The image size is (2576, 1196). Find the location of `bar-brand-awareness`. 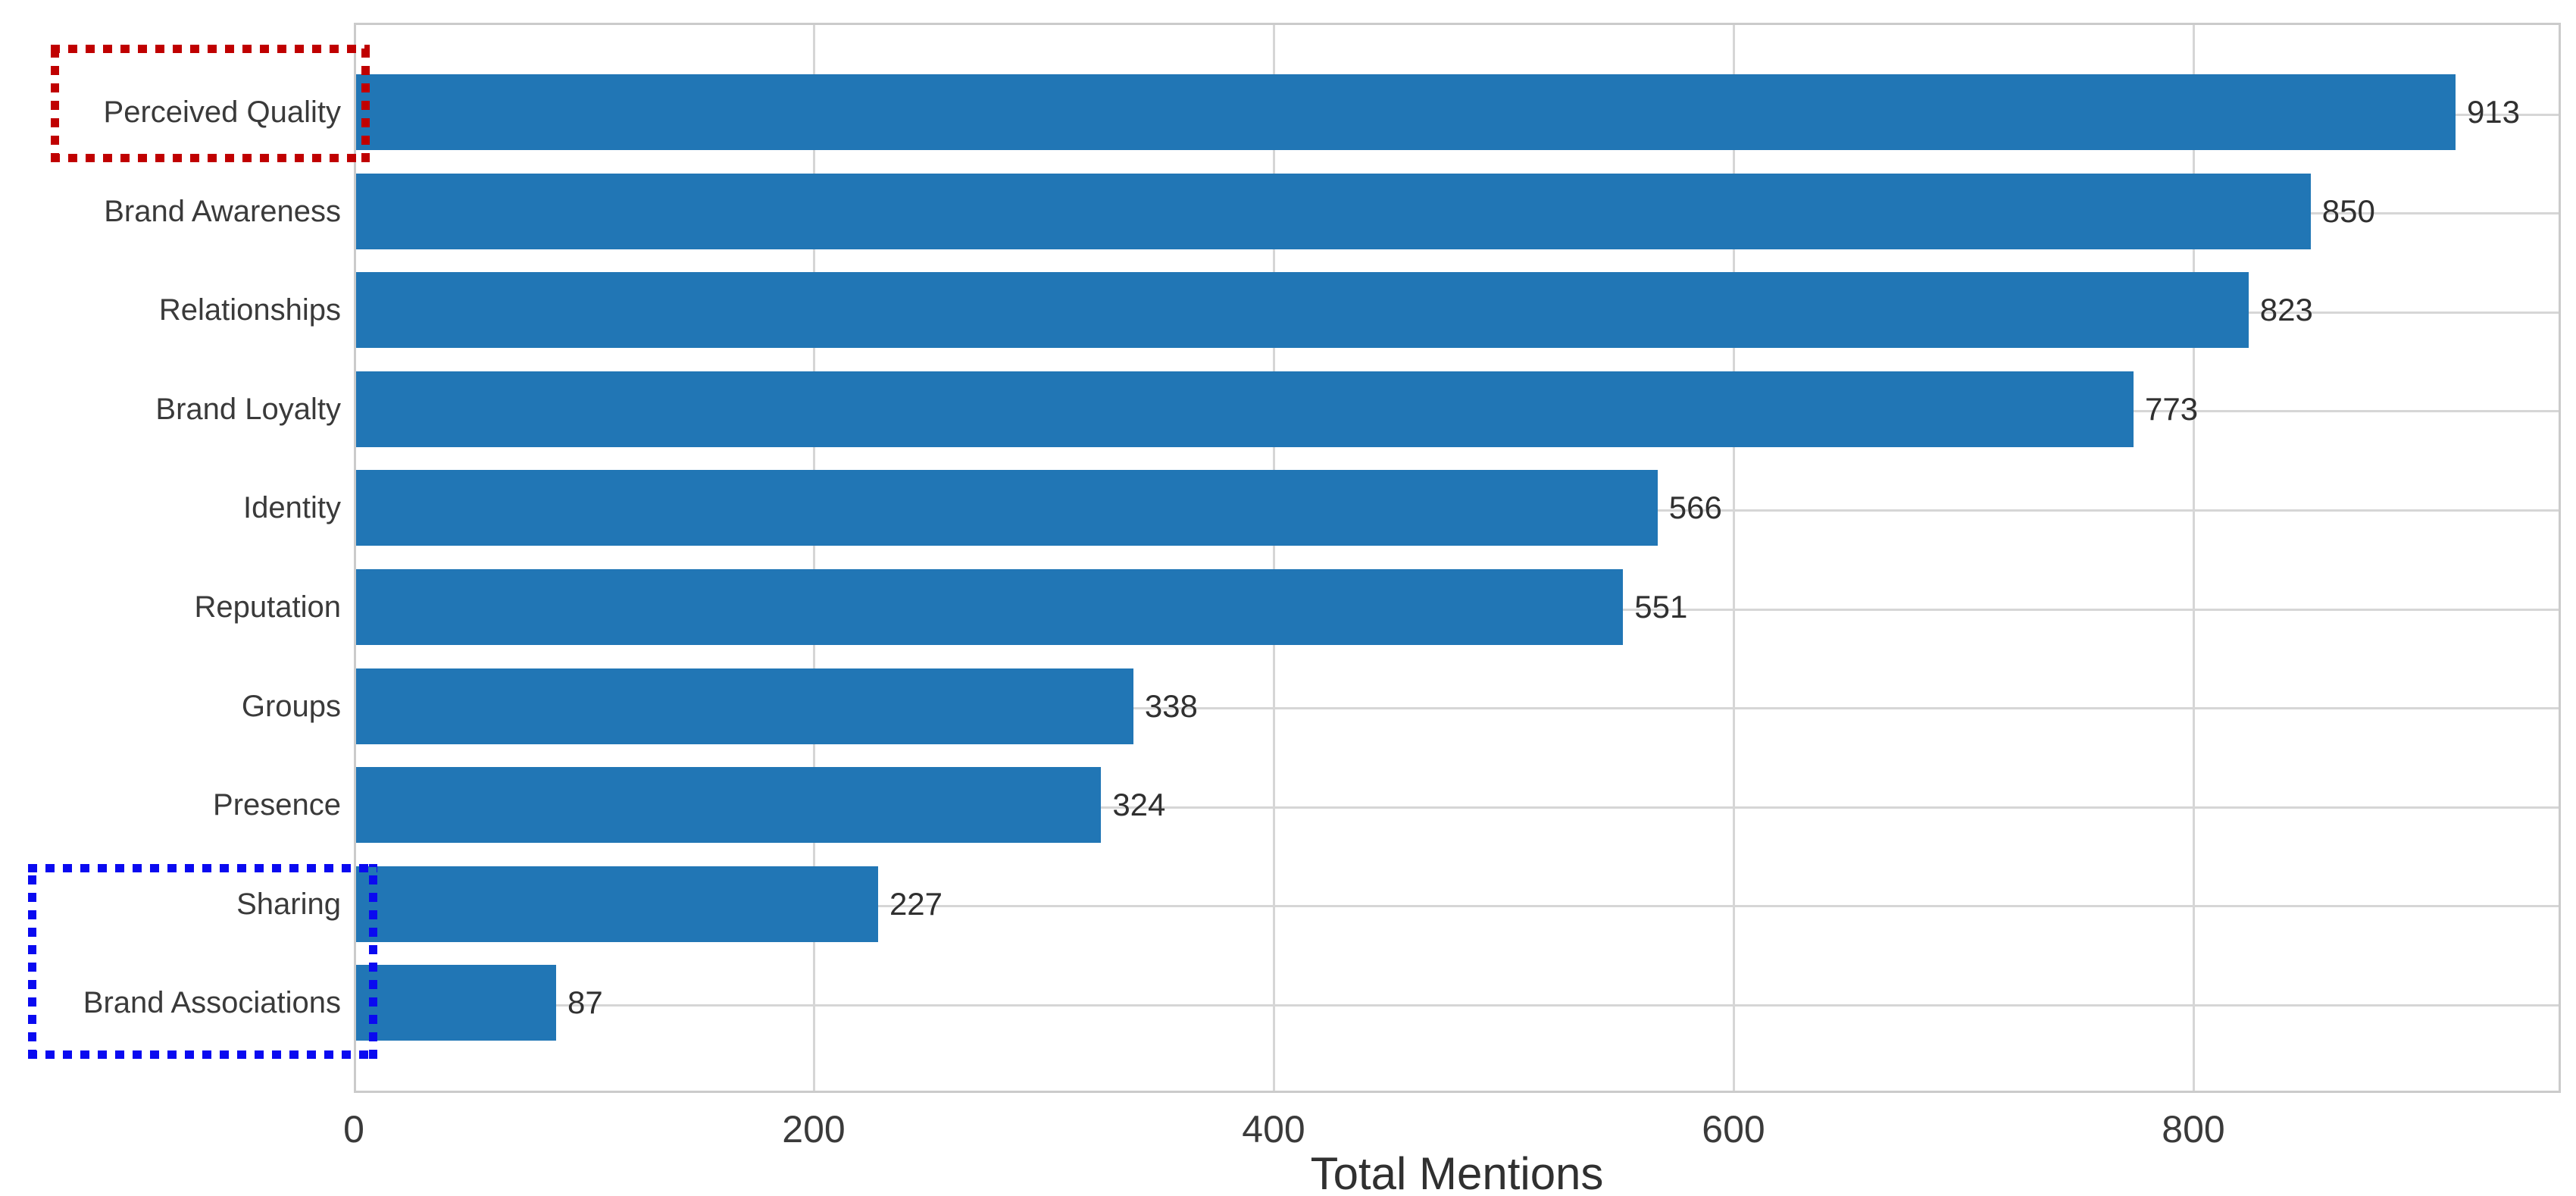

bar-brand-awareness is located at coordinates (1333, 211).